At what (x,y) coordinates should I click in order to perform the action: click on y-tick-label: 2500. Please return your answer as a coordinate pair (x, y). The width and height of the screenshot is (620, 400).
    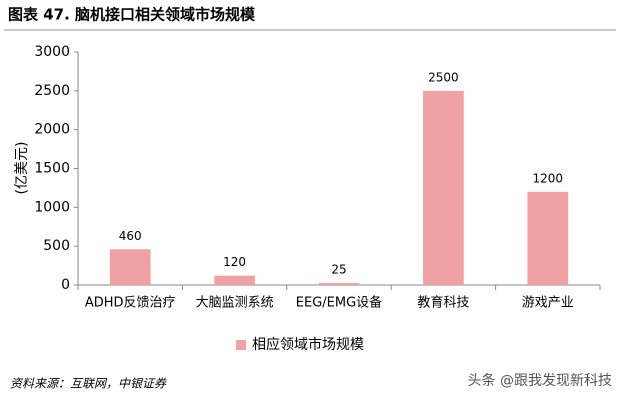
    Looking at the image, I should click on (52, 91).